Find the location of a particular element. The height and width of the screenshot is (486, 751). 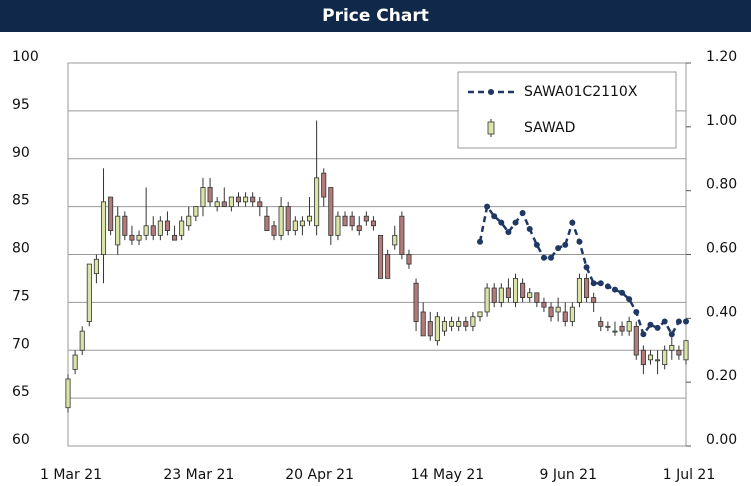

legend-label: SAWA01C2110X is located at coordinates (581, 92).